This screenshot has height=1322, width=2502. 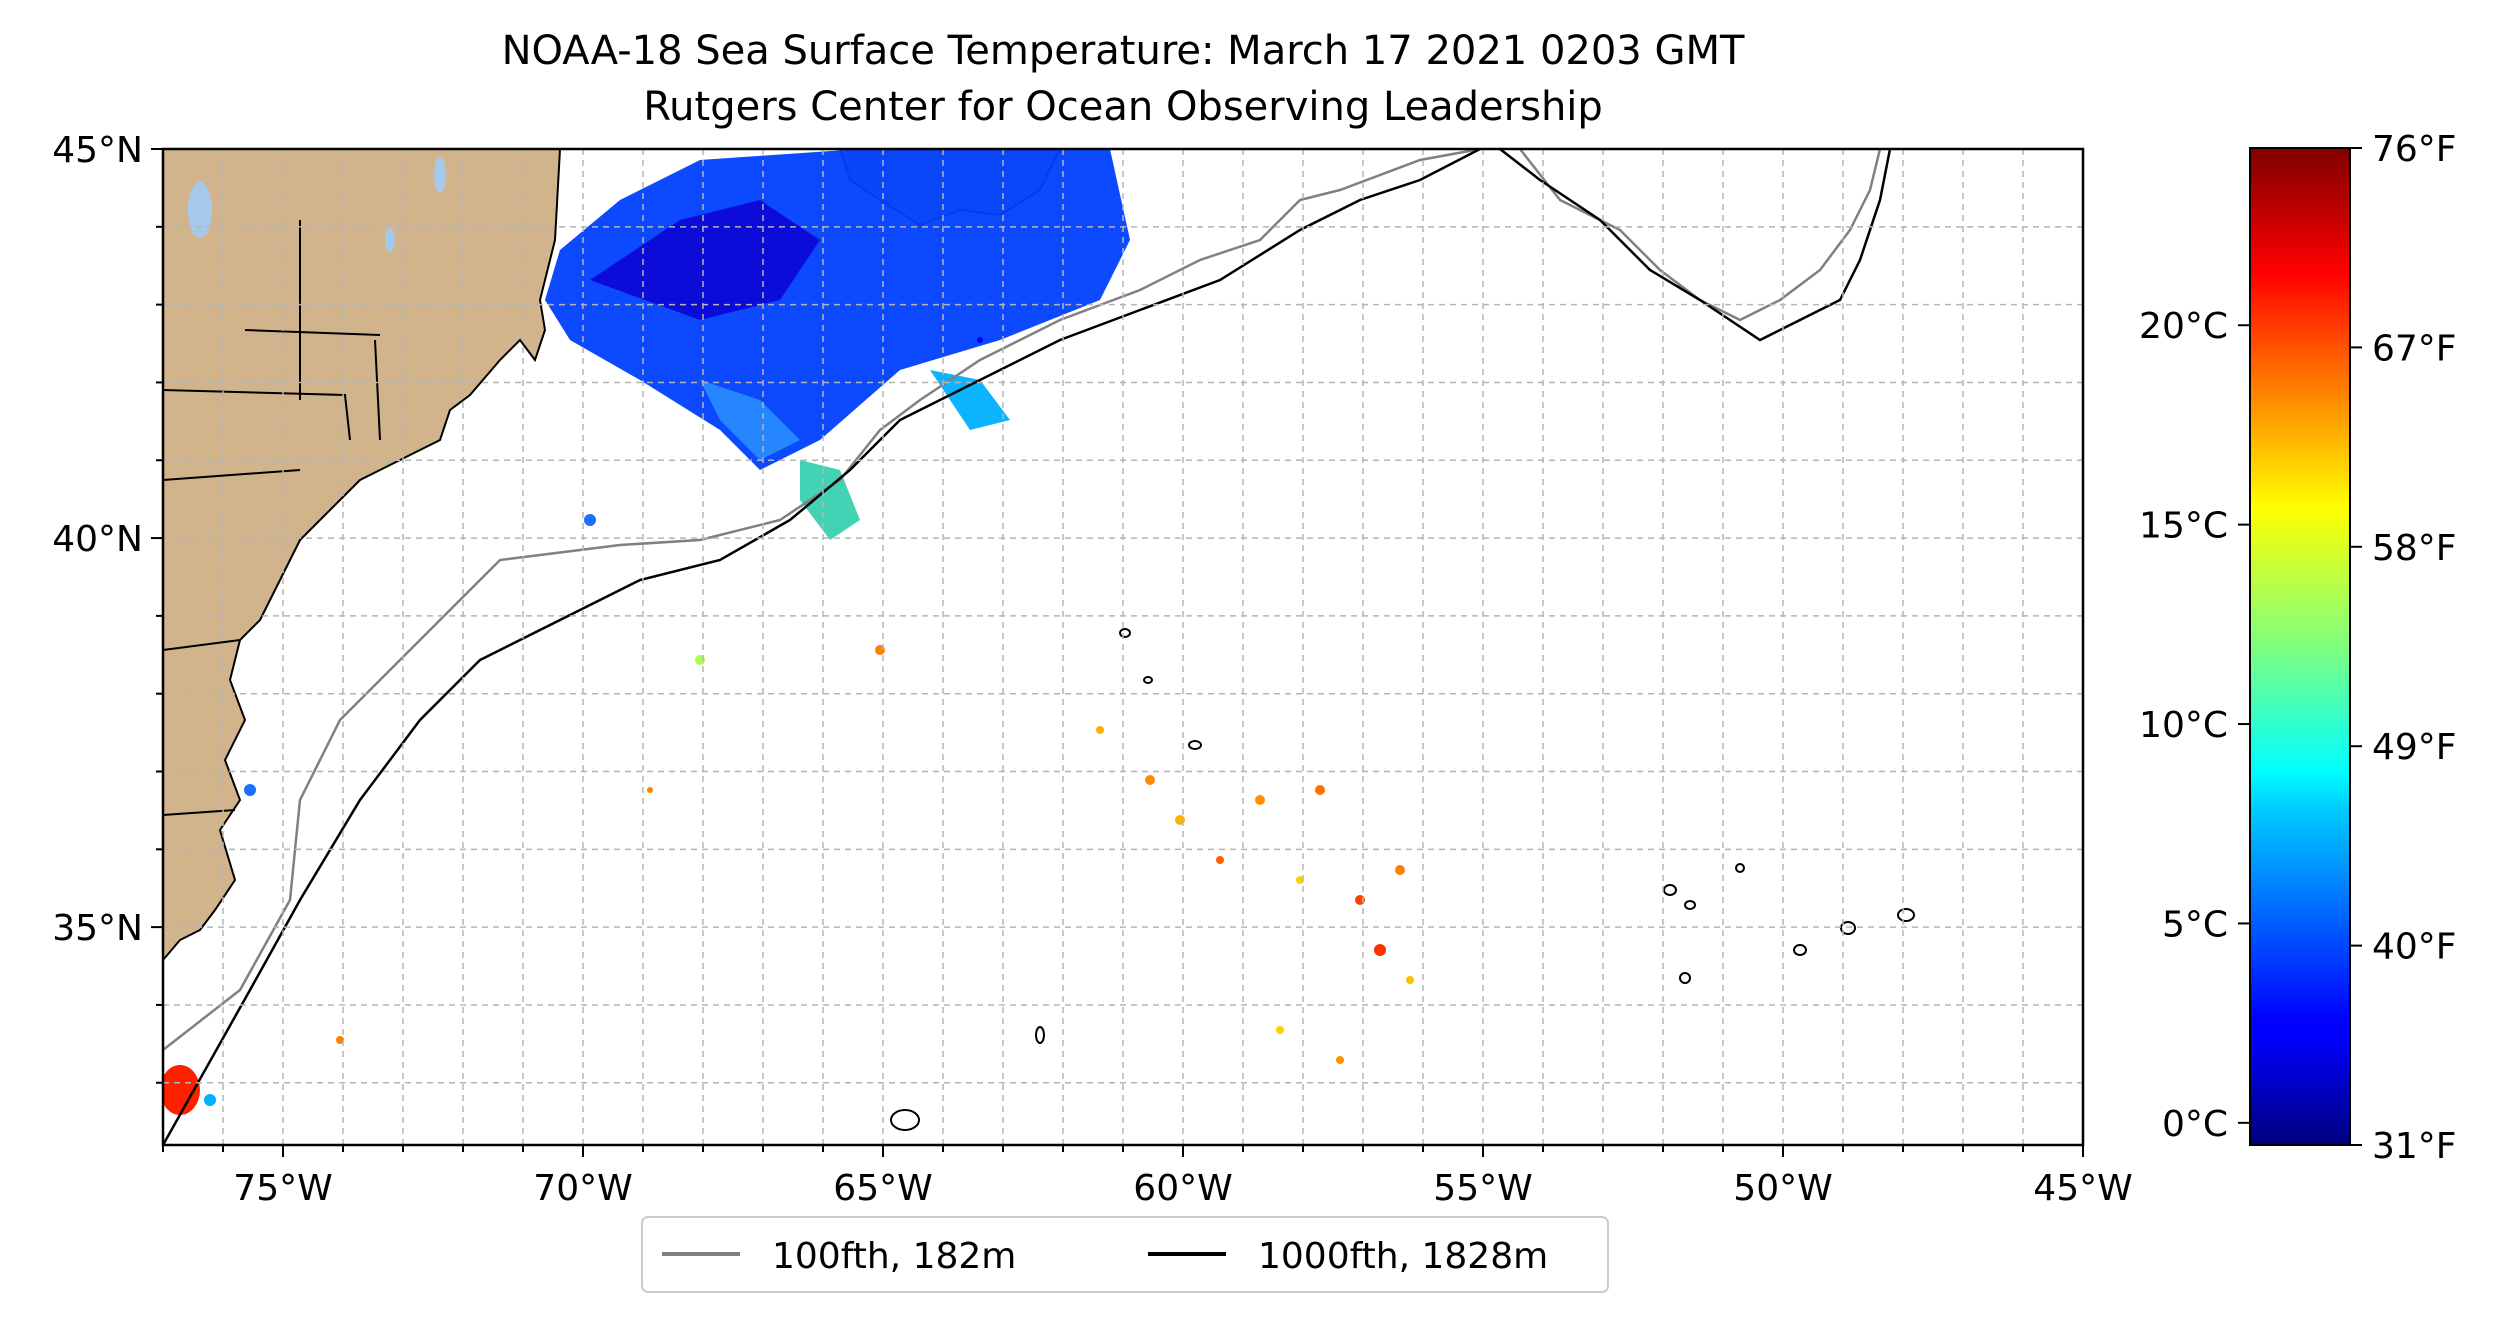 I want to click on lat-tick-labels: 35°N 40°N 45°N, so click(x=97, y=539).